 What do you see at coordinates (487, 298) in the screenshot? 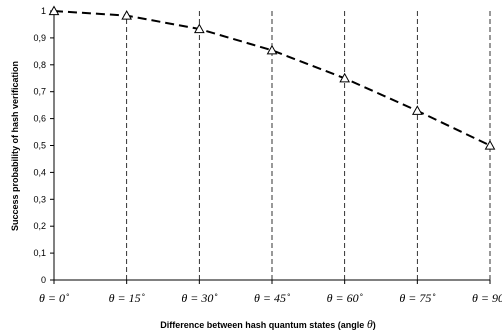
I see `x-tick-label: θ = 90˚` at bounding box center [487, 298].